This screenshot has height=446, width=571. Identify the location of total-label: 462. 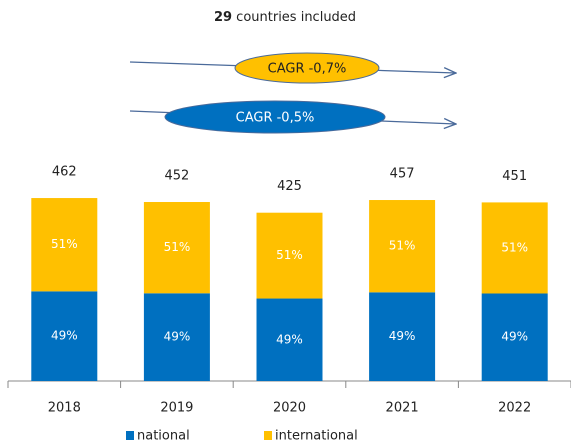
(64, 172).